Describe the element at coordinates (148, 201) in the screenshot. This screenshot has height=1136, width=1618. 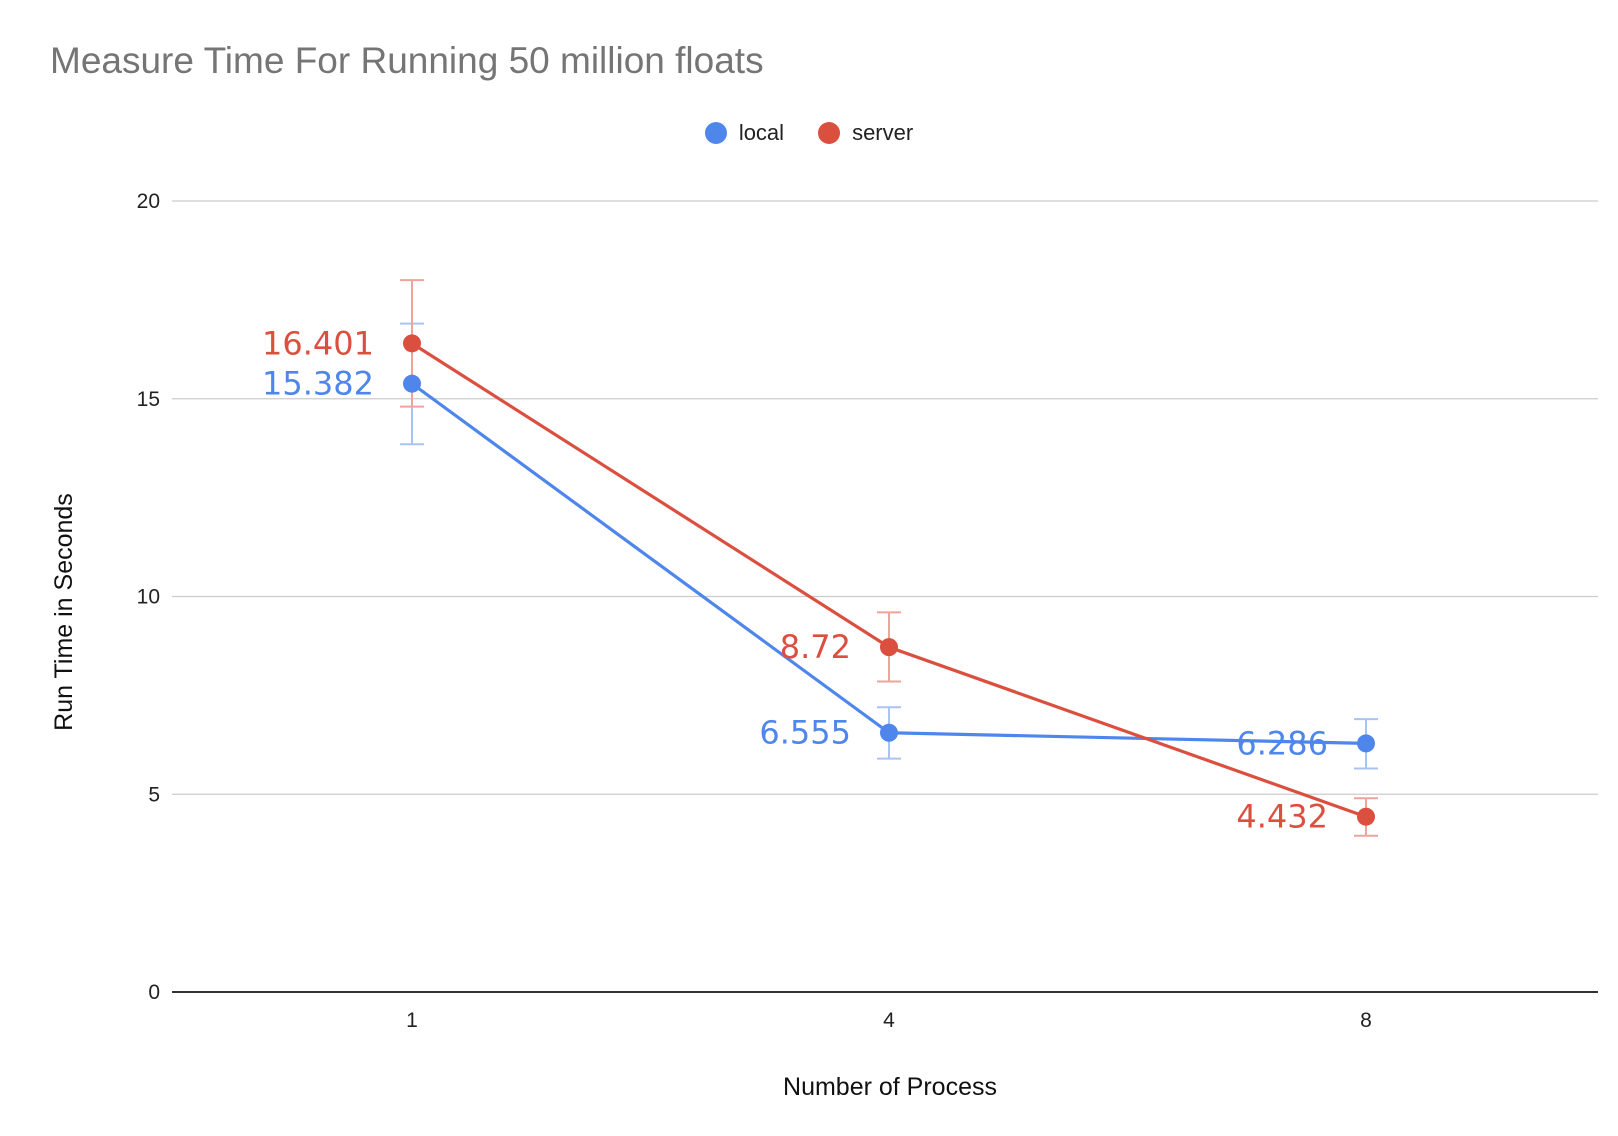
I see `y-tick-label: 20` at that location.